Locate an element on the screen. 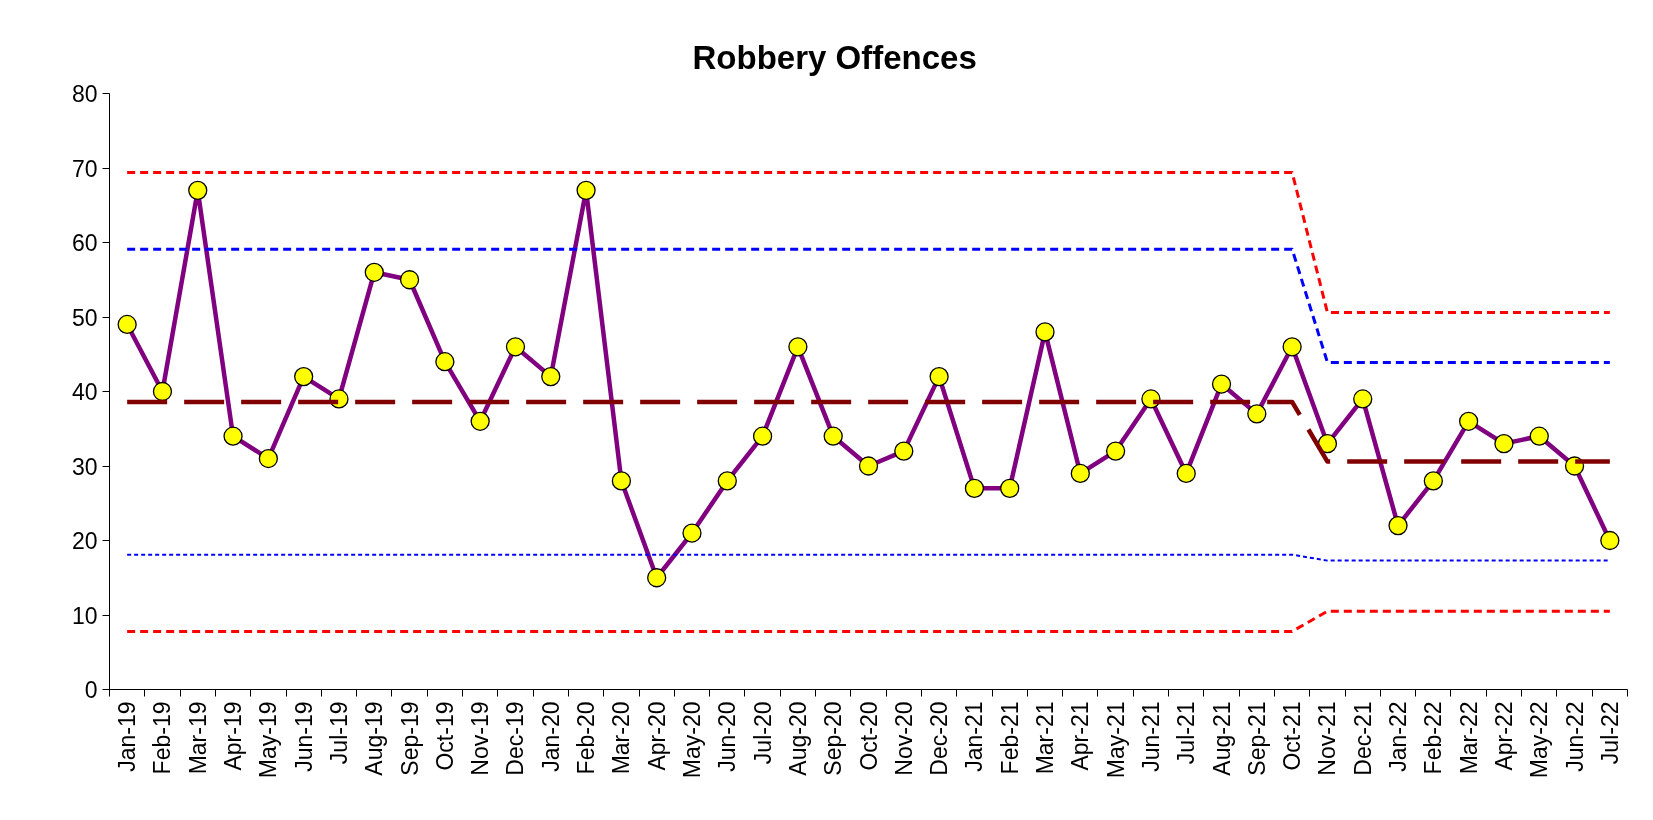 The image size is (1653, 820). y-tick-label: 60 is located at coordinates (84, 243).